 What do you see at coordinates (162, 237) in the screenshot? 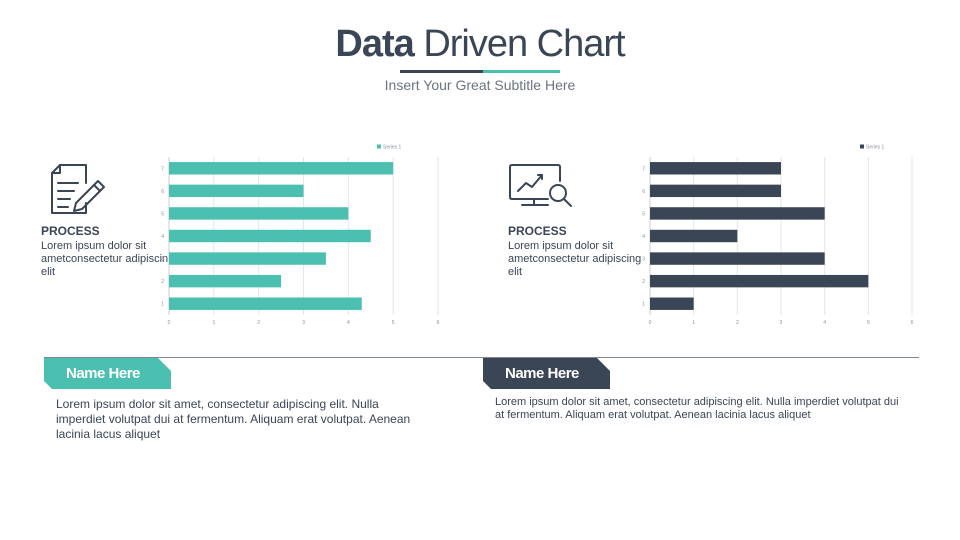
I see `chart-0-ytick-label: 4` at bounding box center [162, 237].